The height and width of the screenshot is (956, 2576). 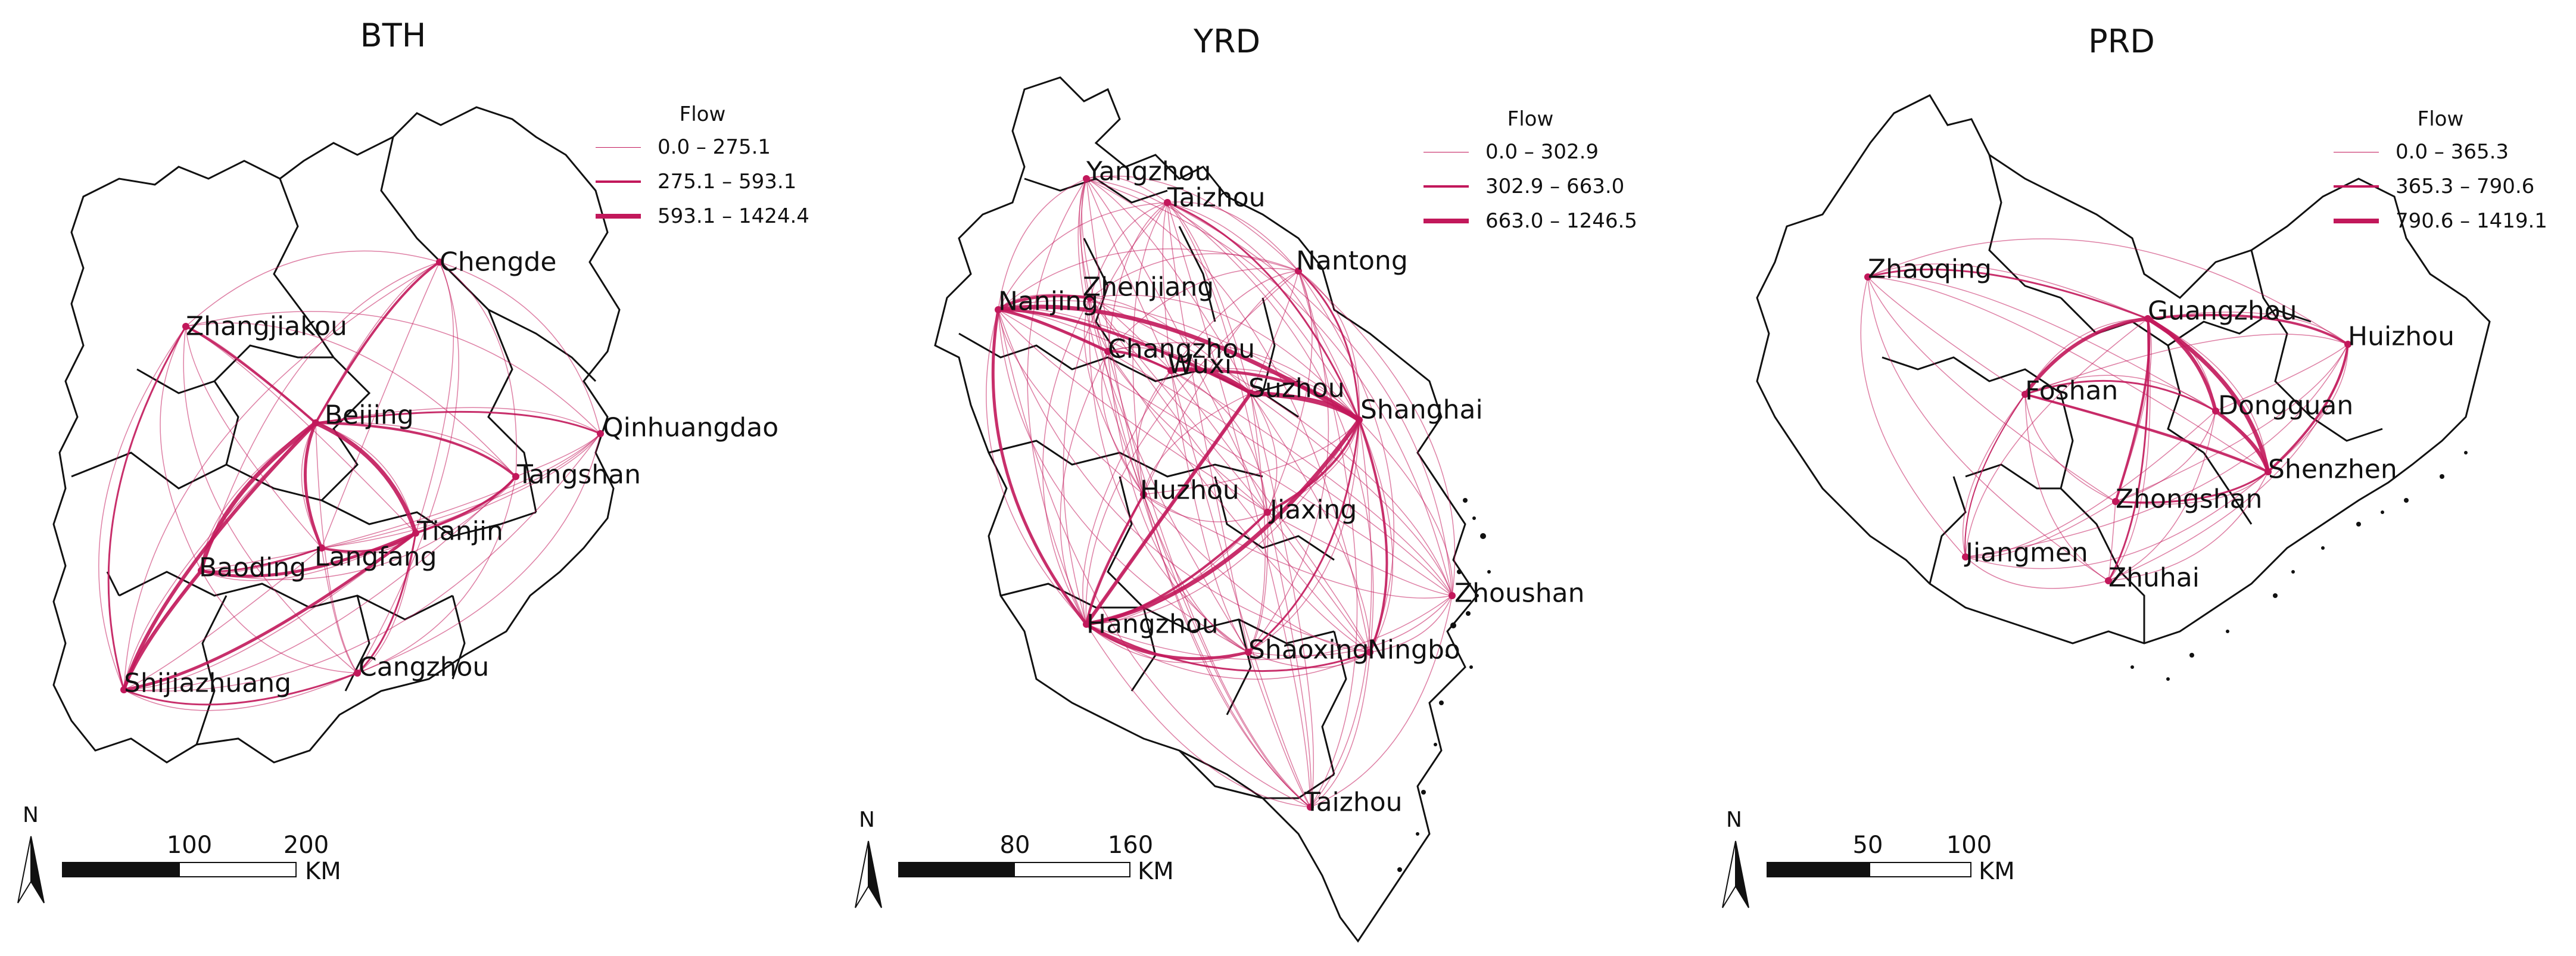 I want to click on legend-item: 365.3 – 790.6, so click(x=2440, y=187).